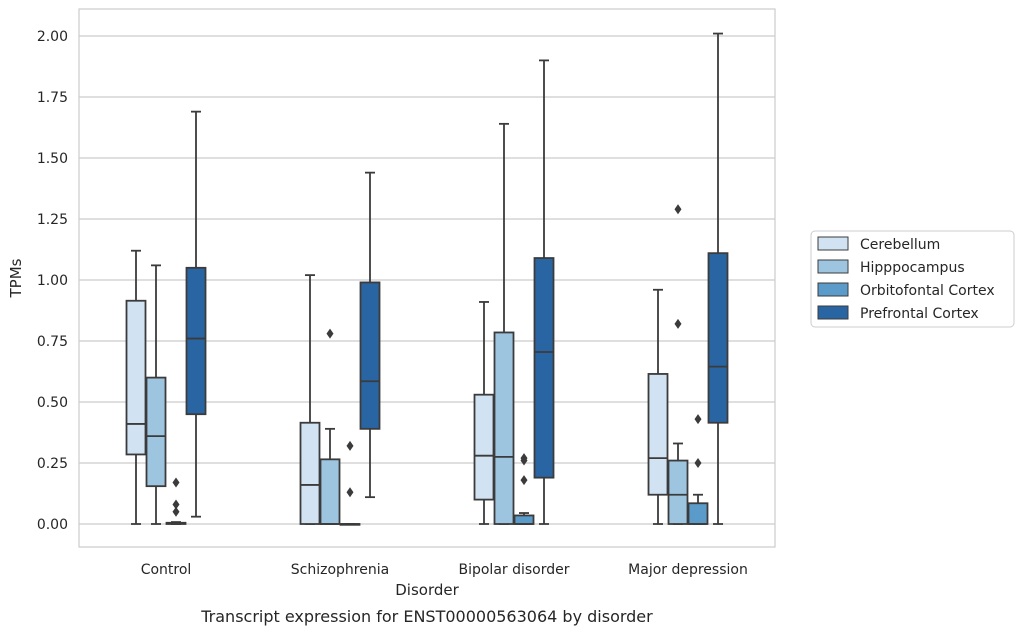 The height and width of the screenshot is (634, 1023). I want to click on legend-label: Prefrontal Cortex, so click(919, 314).